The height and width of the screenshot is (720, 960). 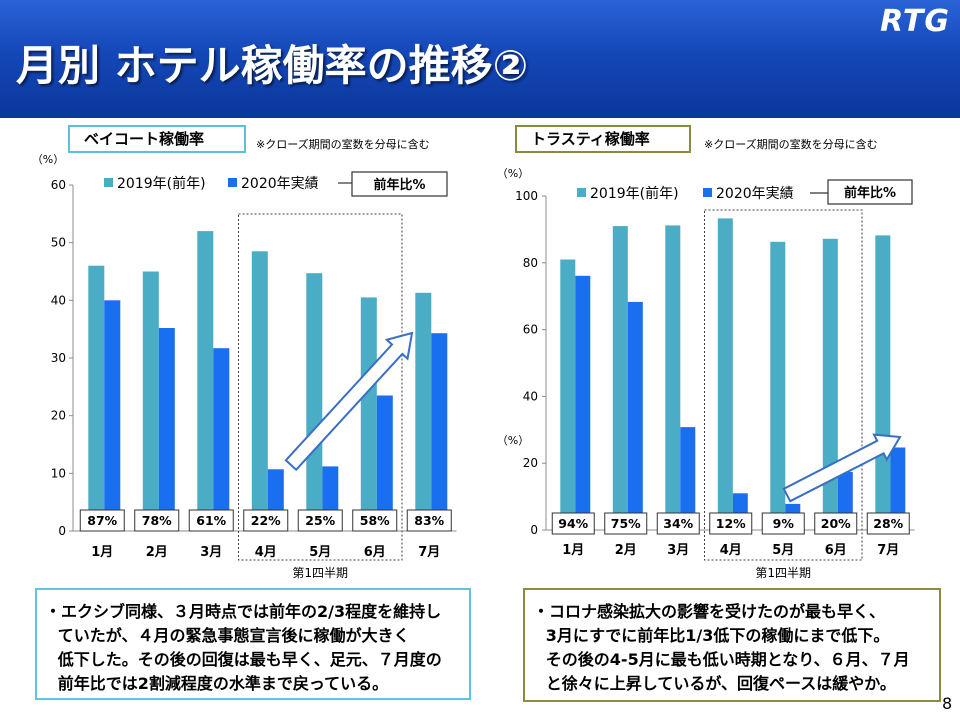 What do you see at coordinates (915, 21) in the screenshot?
I see `company-logo: RTG` at bounding box center [915, 21].